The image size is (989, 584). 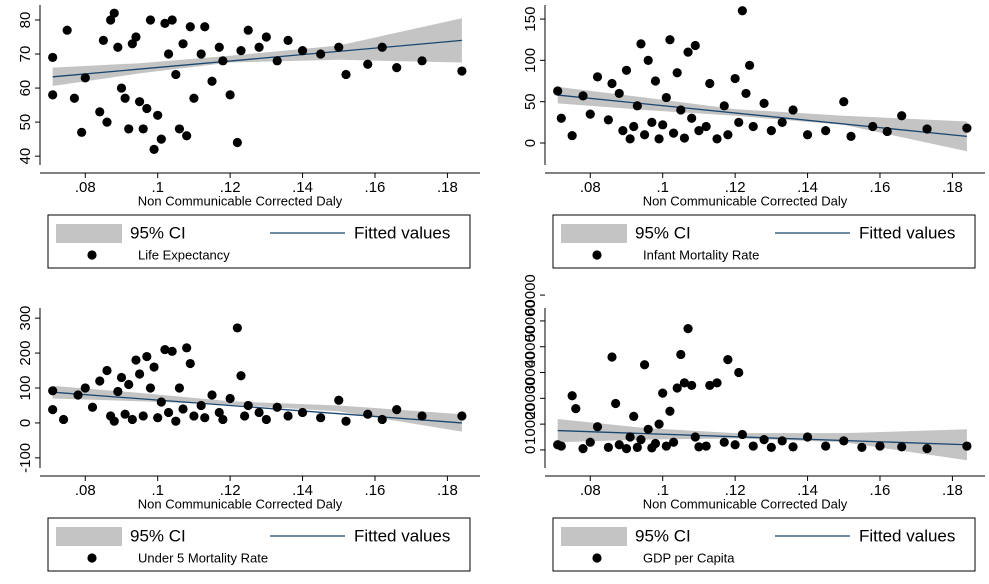 What do you see at coordinates (230, 490) in the screenshot?
I see `x-tick-label: .12` at bounding box center [230, 490].